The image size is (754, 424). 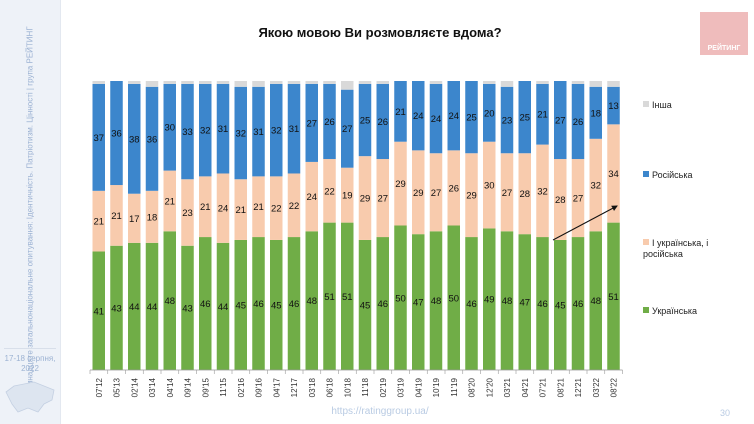 I want to click on x-tick-label: 10'19, so click(x=436, y=387).